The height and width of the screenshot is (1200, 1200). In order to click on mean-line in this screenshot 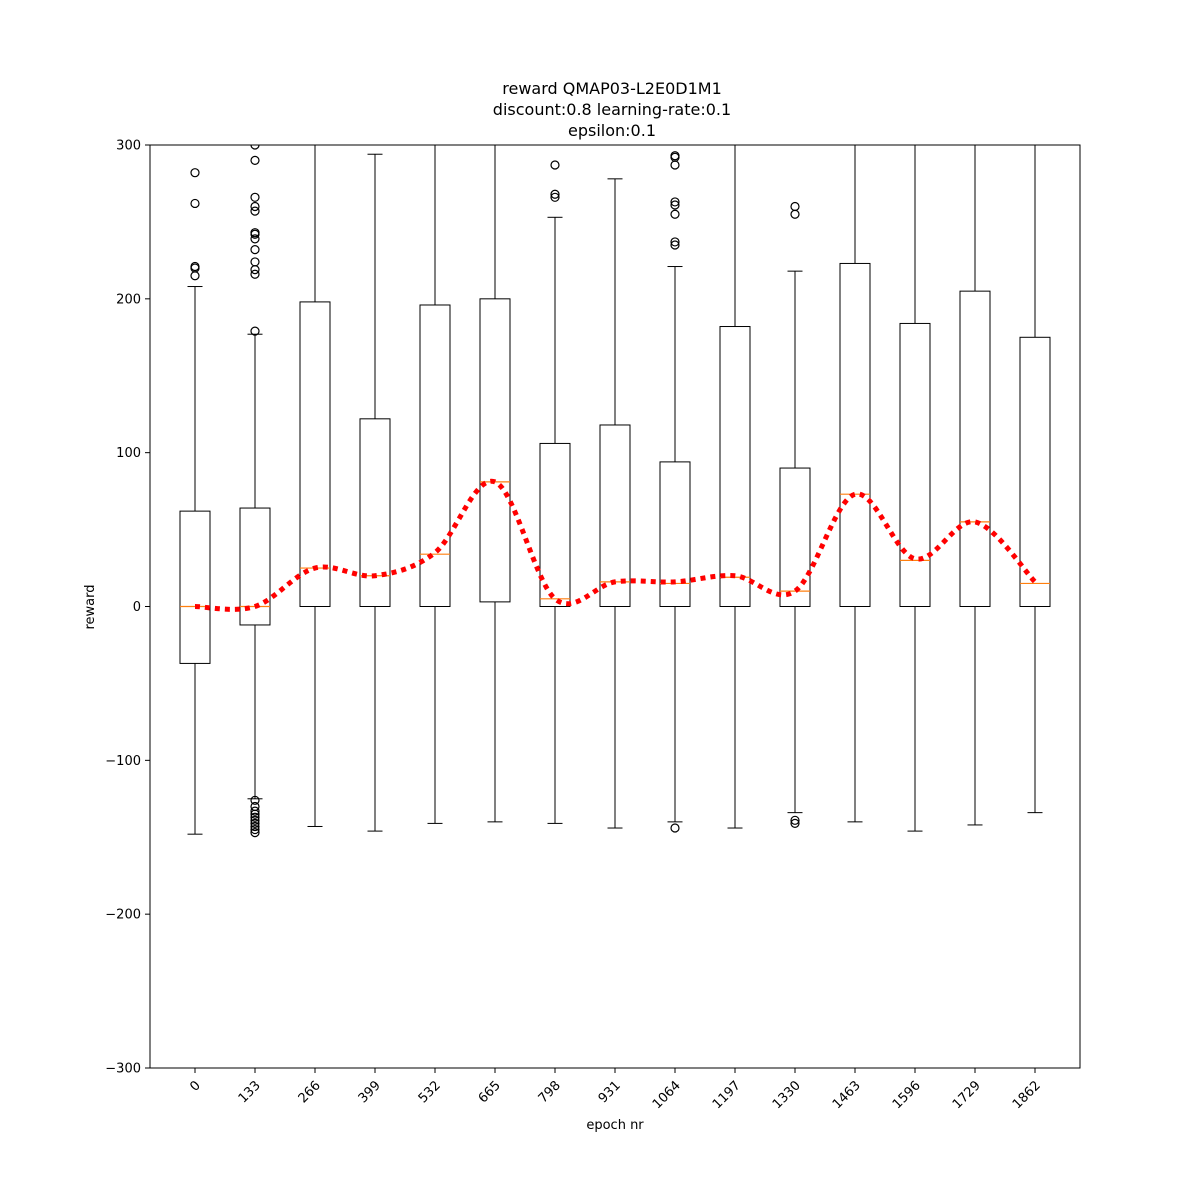, I will do `click(615, 545)`.